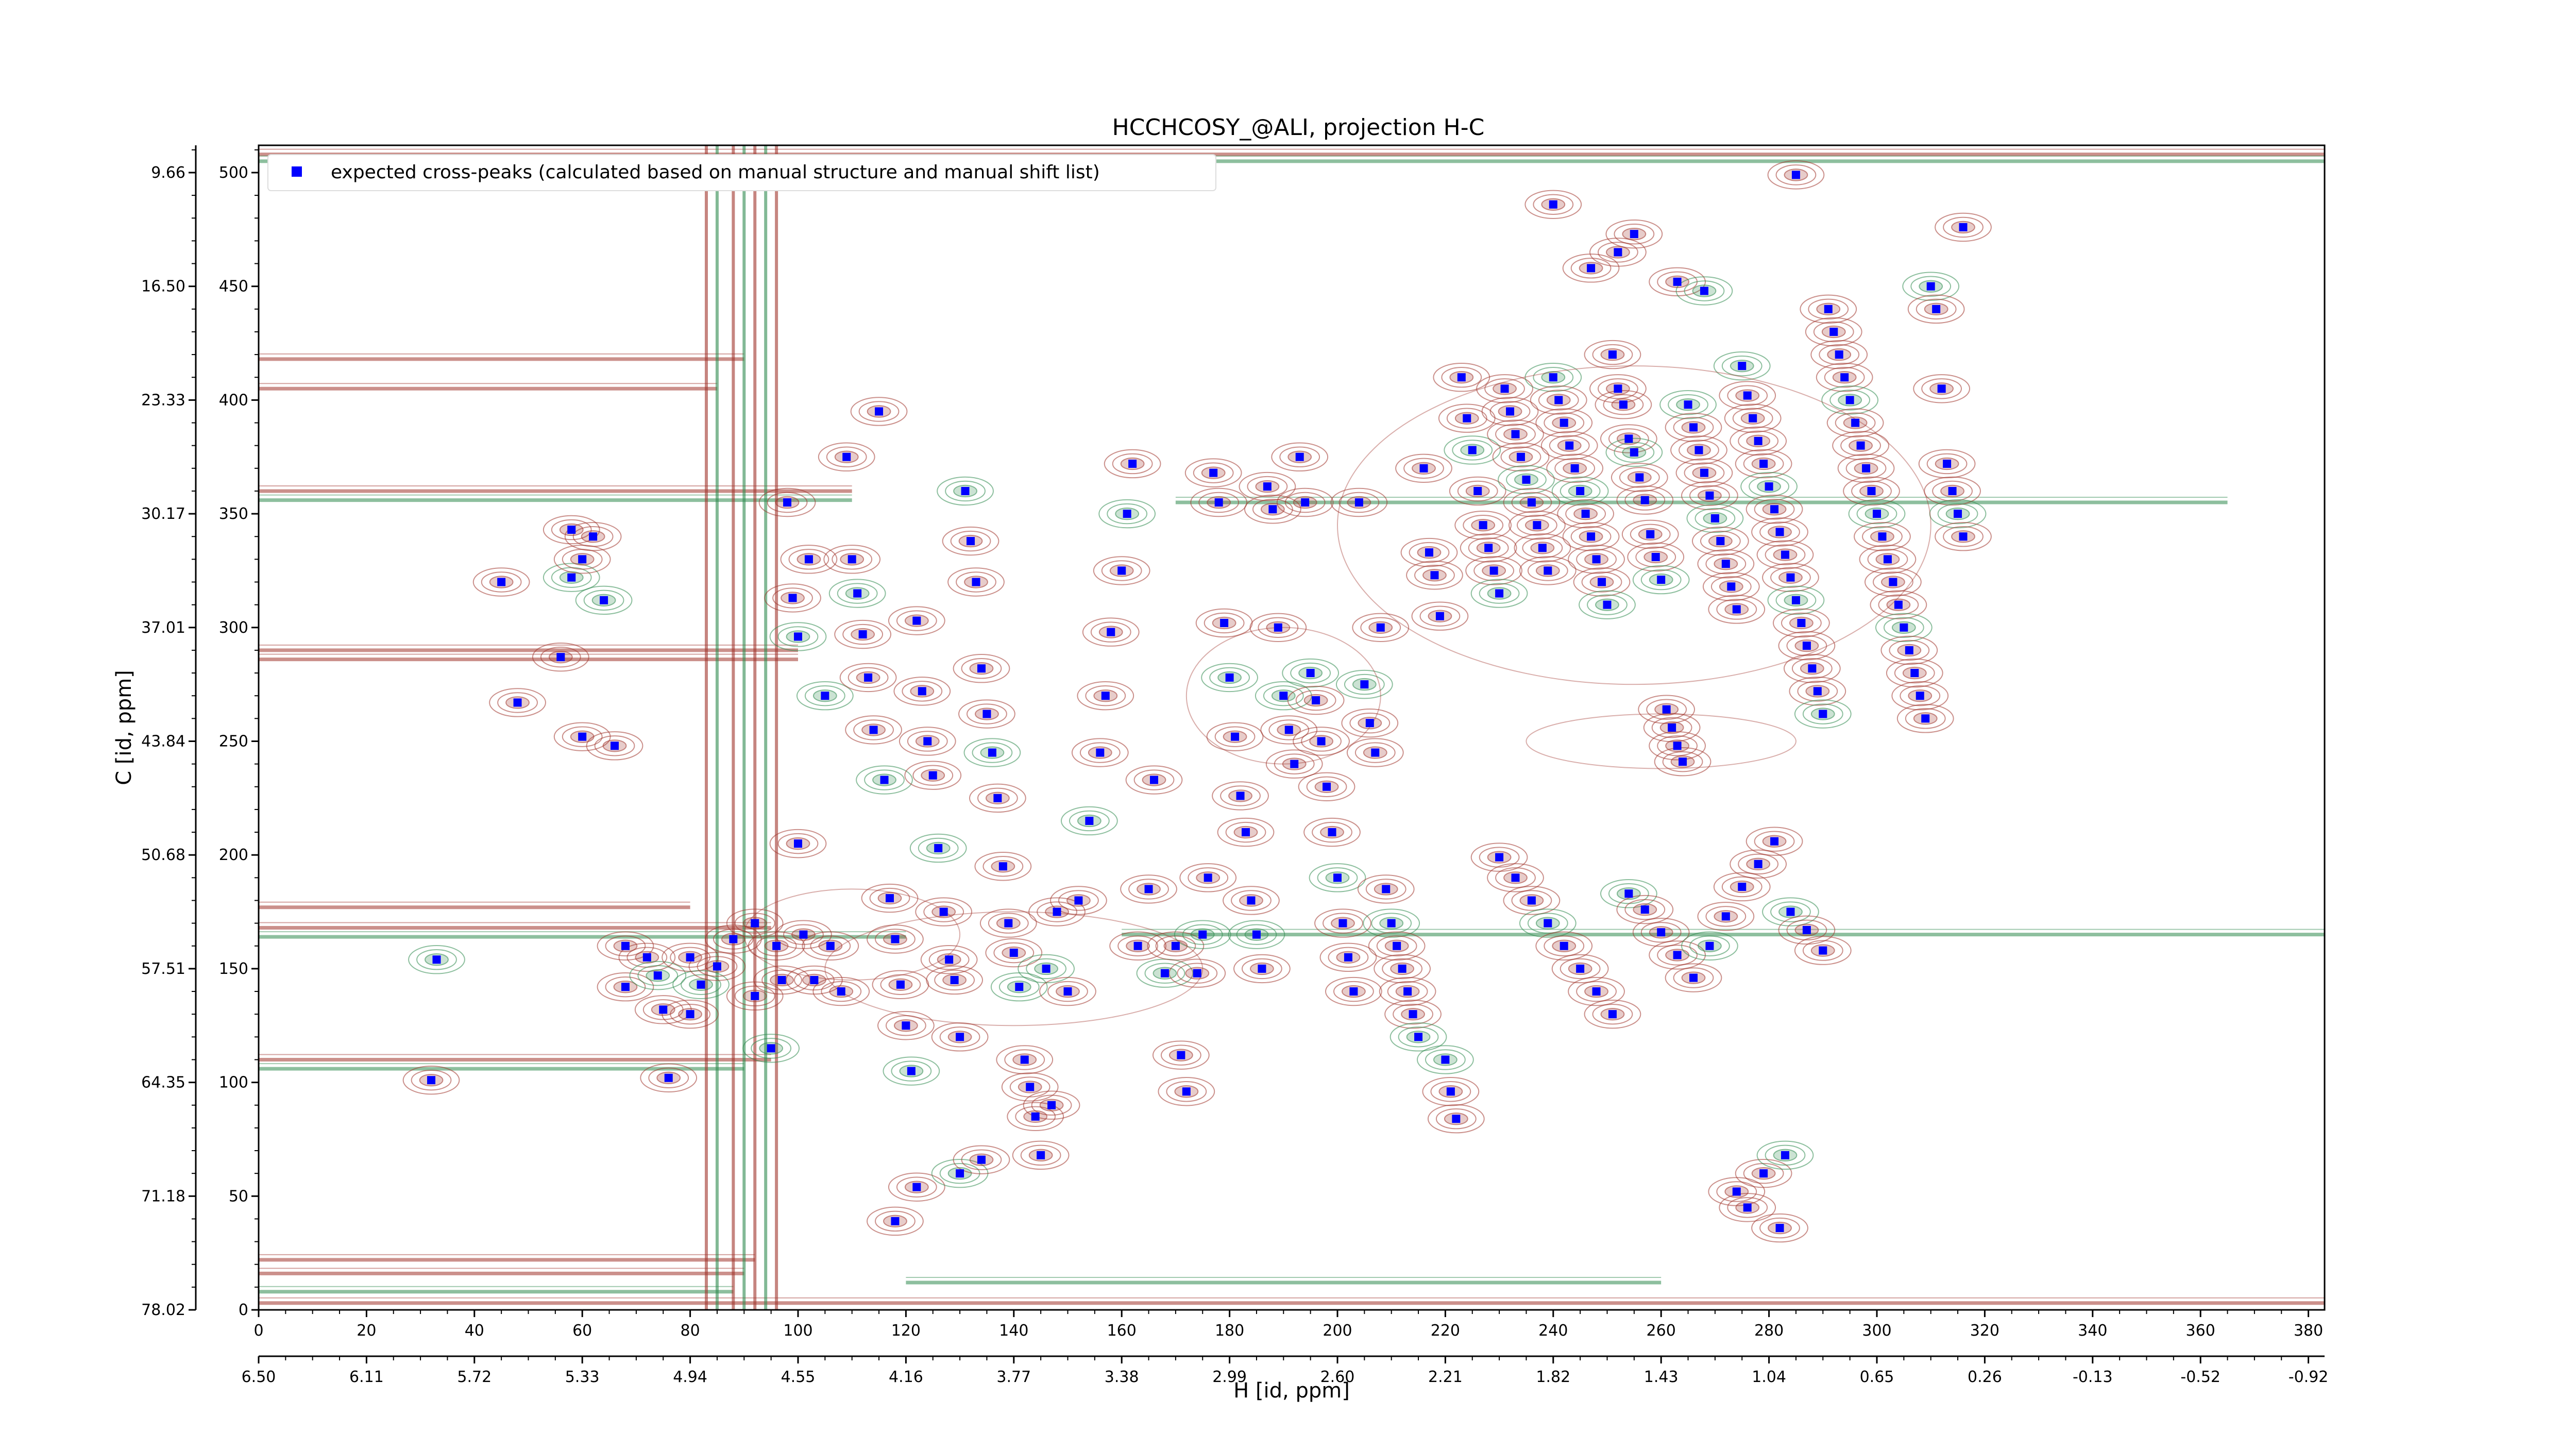 The height and width of the screenshot is (1449, 2576). Describe the element at coordinates (163, 855) in the screenshot. I see `y-ppm-tick-label: 50.68` at that location.